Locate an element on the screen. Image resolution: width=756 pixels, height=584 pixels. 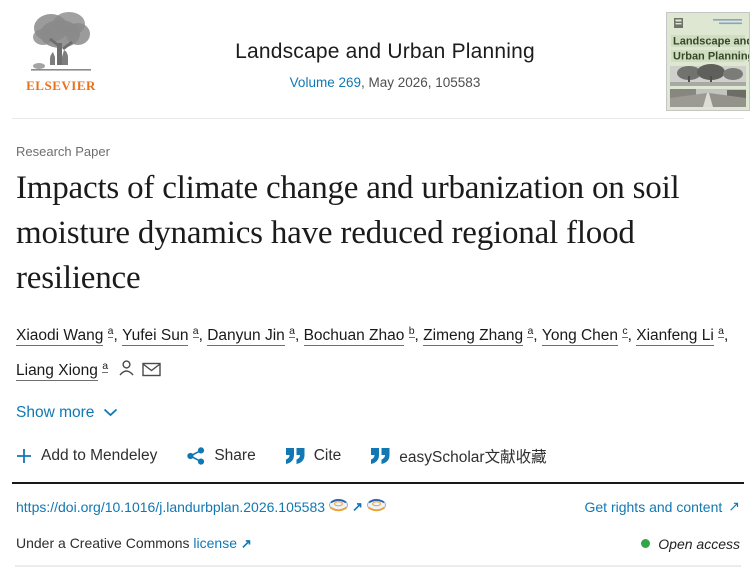
email-envelope-icon is located at coordinates (152, 373).